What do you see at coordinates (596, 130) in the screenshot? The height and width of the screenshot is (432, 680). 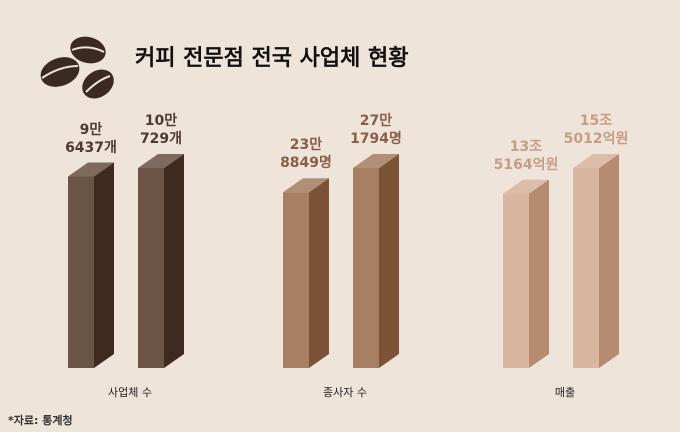 I see `value-label: 15조 5012억원` at bounding box center [596, 130].